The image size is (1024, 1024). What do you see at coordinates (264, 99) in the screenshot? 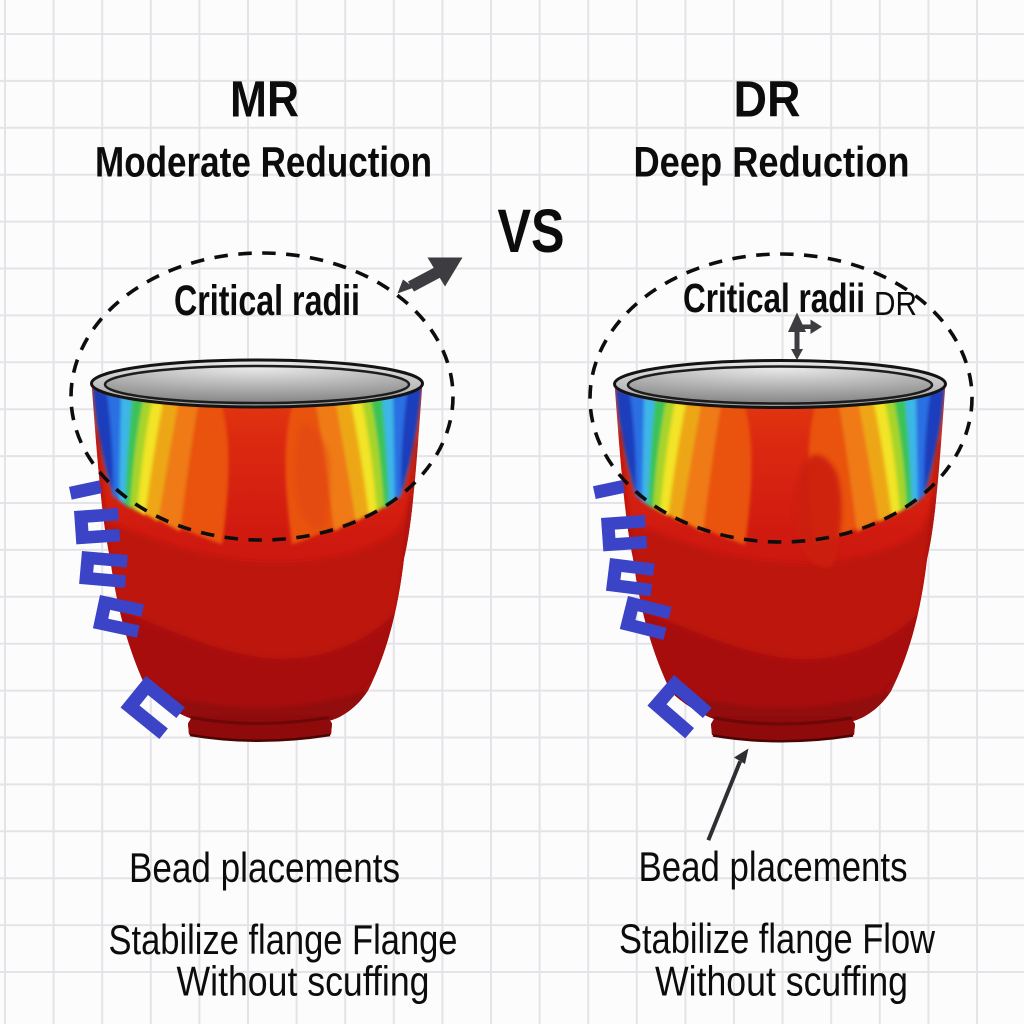
I see `svg-text: MR` at bounding box center [264, 99].